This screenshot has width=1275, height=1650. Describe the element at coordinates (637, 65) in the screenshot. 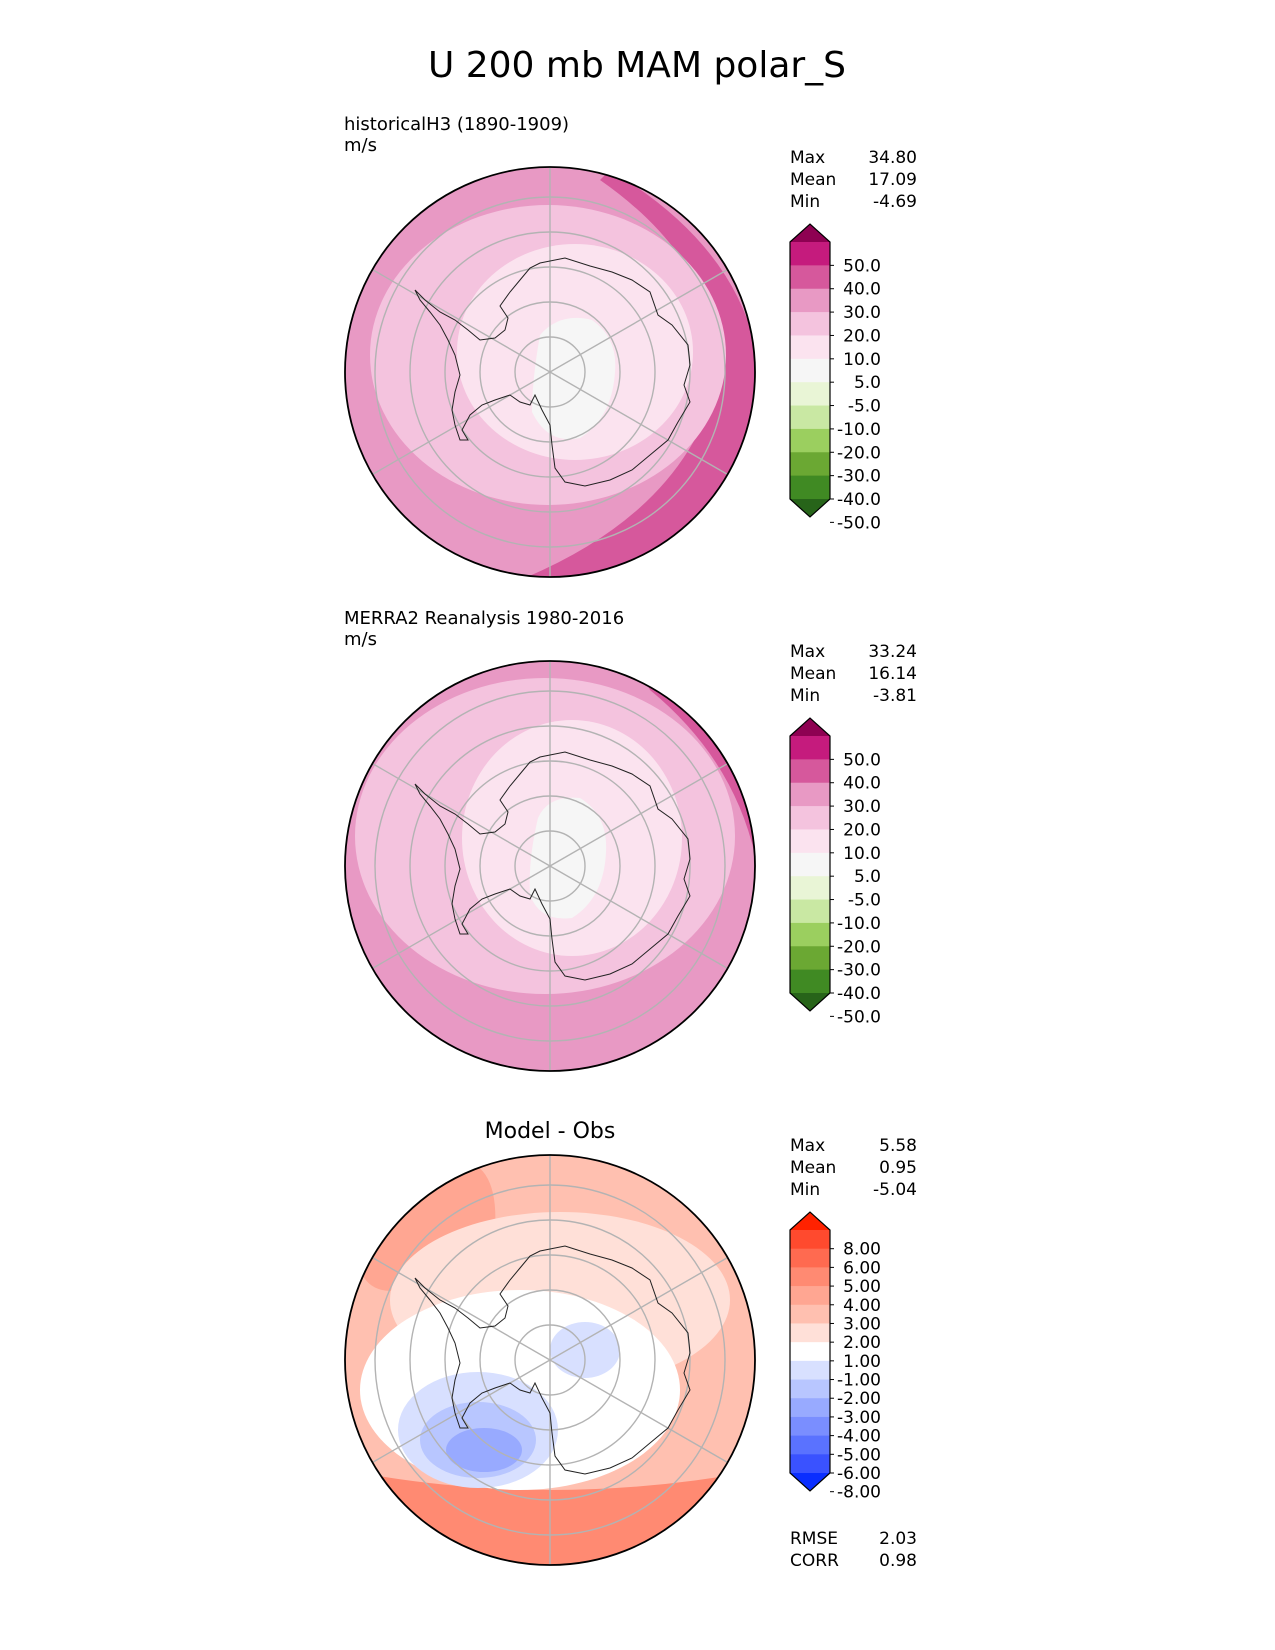

I see `figure-title: U 200 mb MAM polar_S` at that location.